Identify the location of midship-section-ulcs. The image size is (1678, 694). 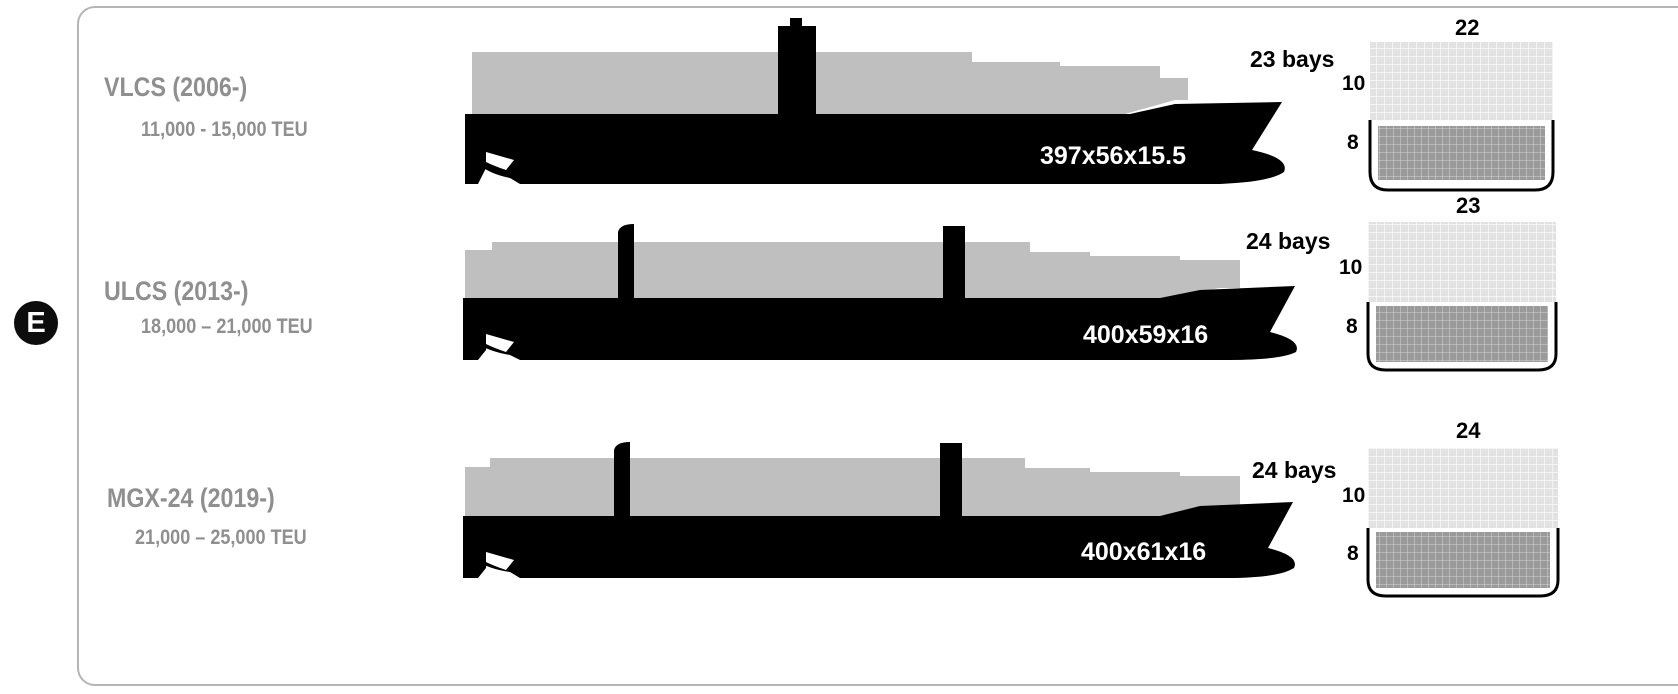
(1462, 297).